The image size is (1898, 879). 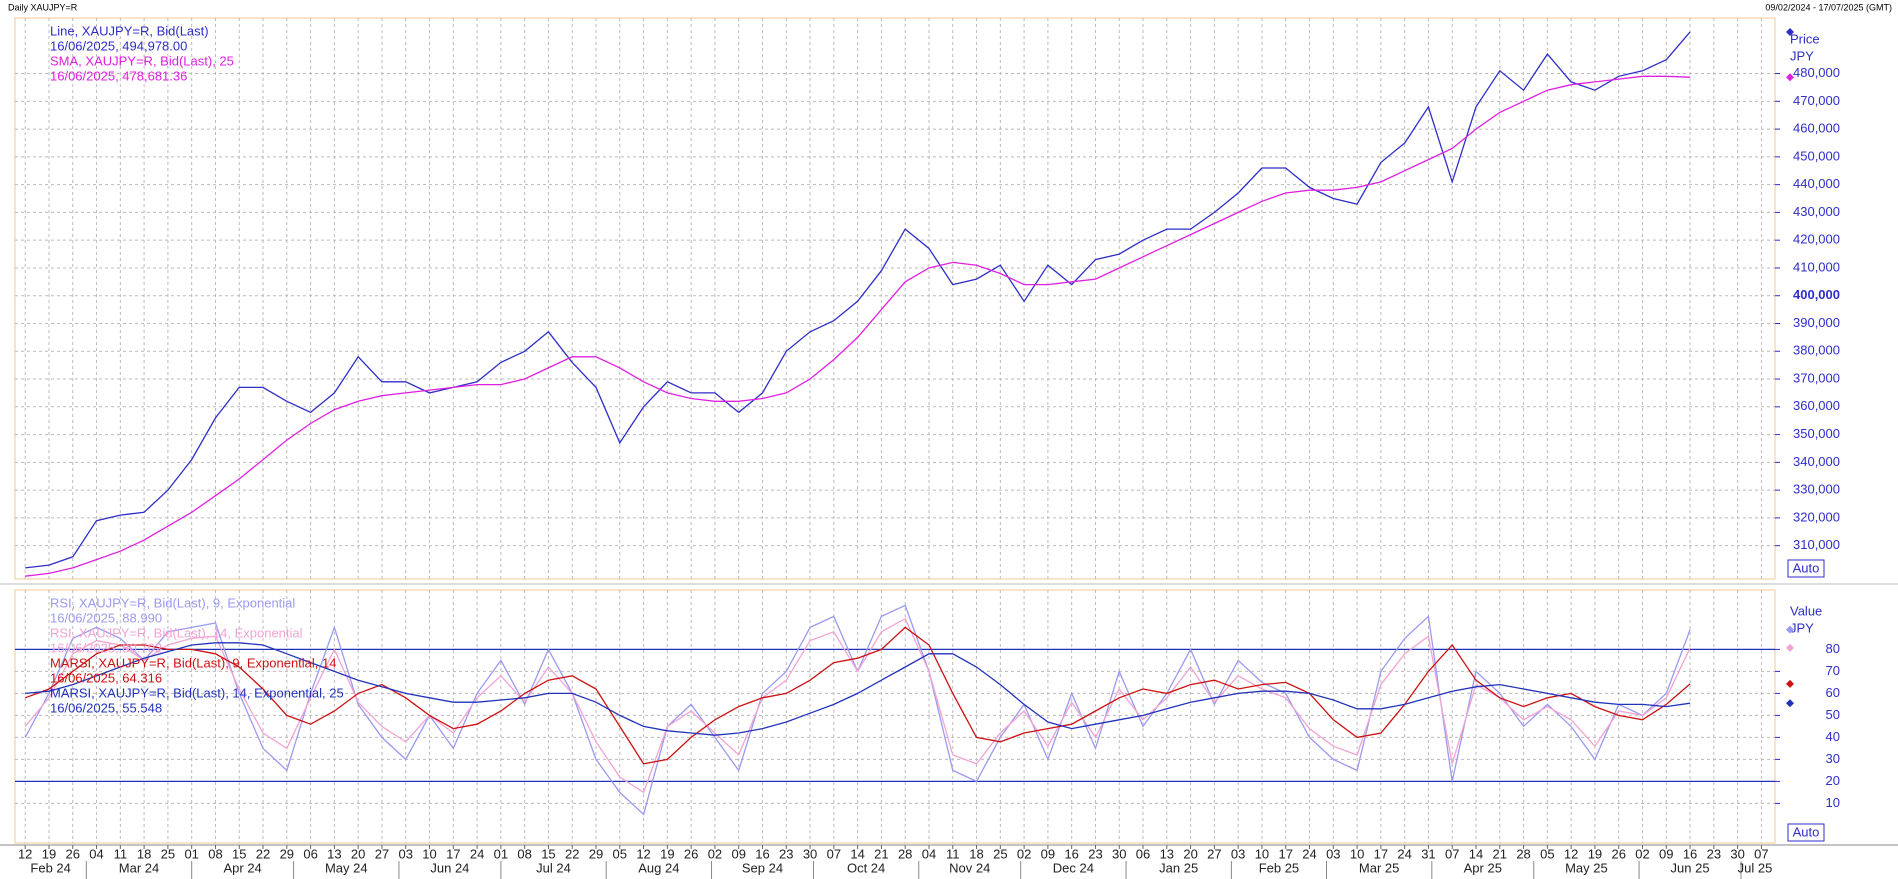 I want to click on y-tick-label: 380,000, so click(x=1816, y=350).